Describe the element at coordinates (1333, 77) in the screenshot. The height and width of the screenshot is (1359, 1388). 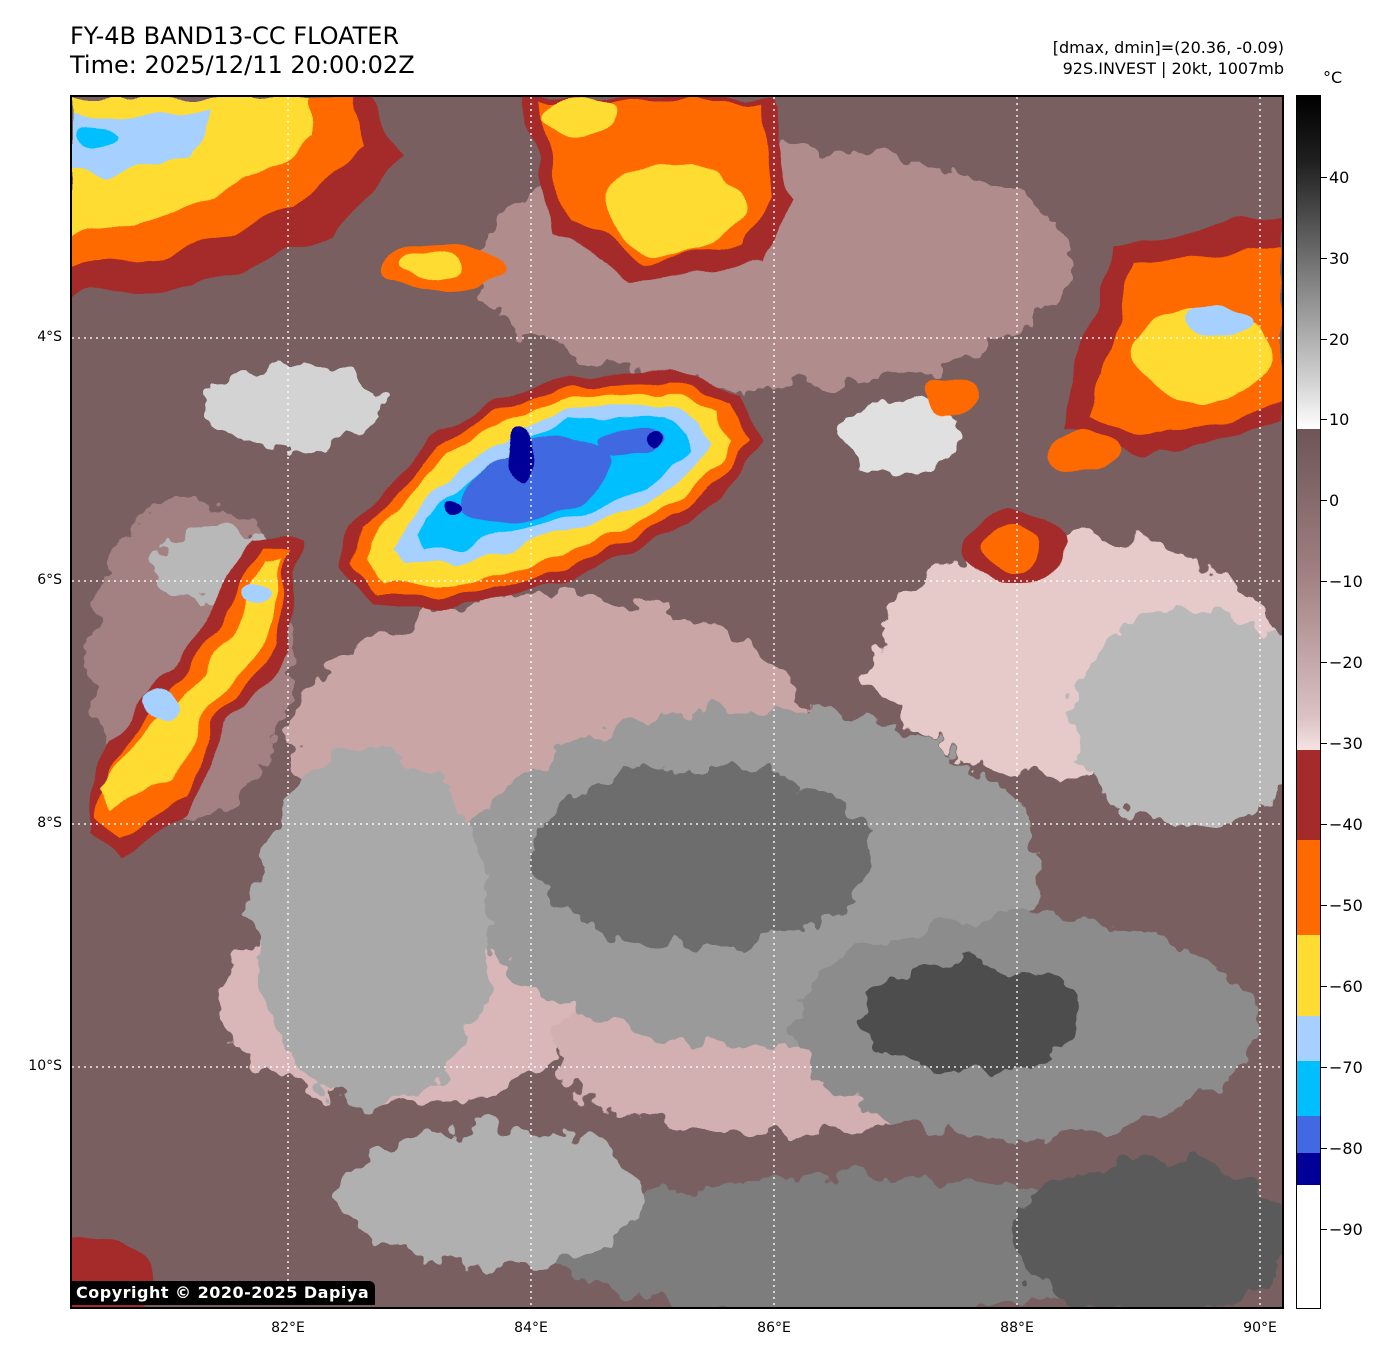
I see `colorbar-unit: °C` at that location.